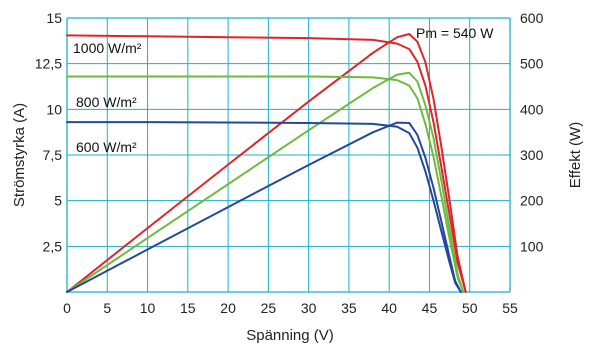 Image resolution: width=591 pixels, height=346 pixels. Describe the element at coordinates (269, 308) in the screenshot. I see `x-tick-label-5: 25` at that location.